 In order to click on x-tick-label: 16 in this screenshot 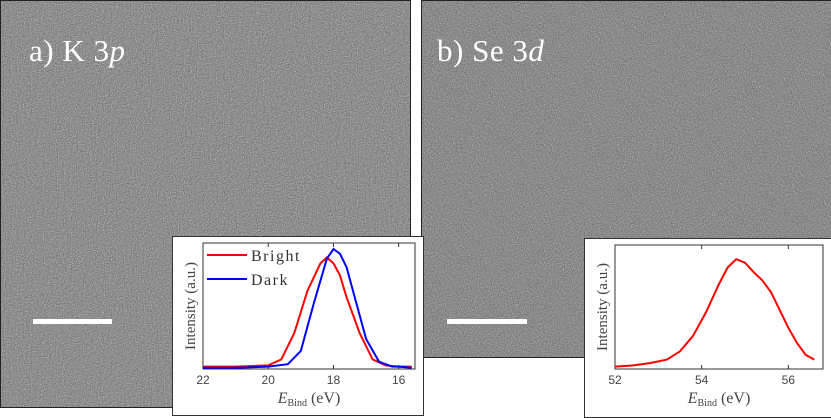, I will do `click(399, 380)`.